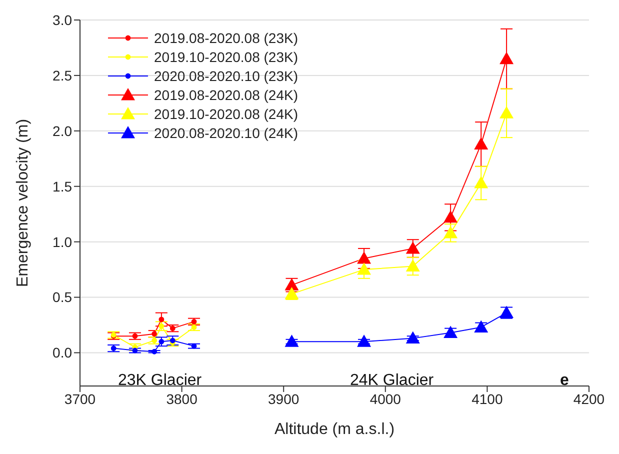 The height and width of the screenshot is (454, 619). I want to click on legend-label: 2019.08-2020.08 (23K), so click(226, 38).